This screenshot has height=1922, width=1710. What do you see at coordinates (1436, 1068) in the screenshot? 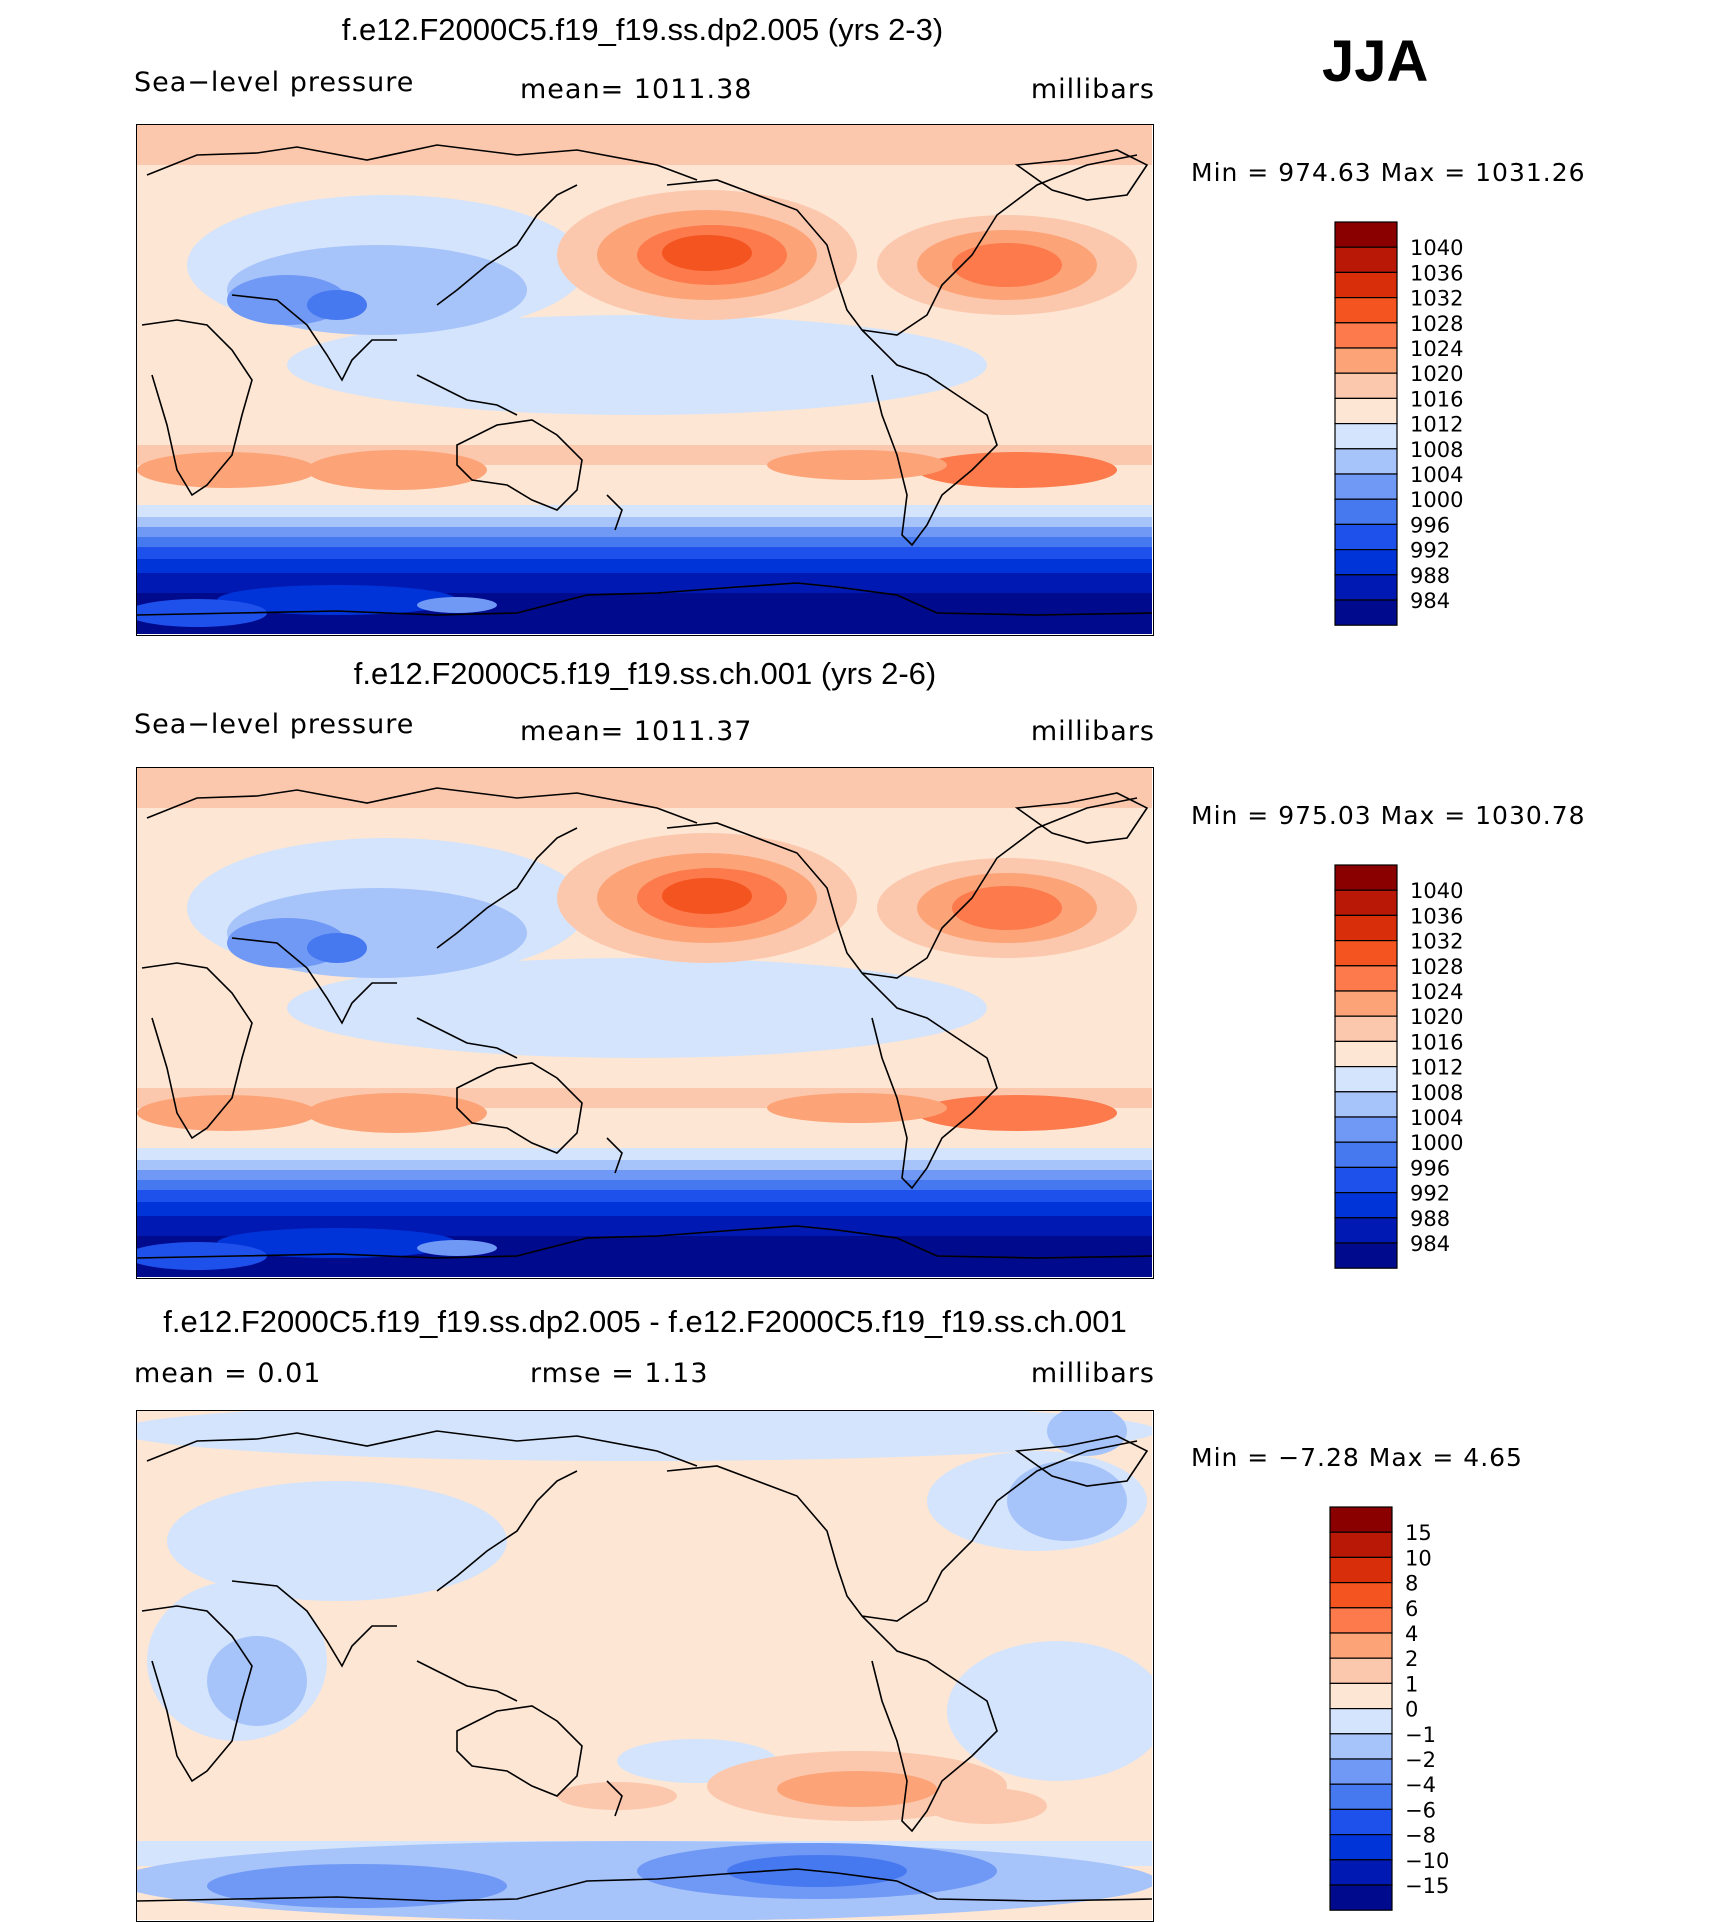
I see `legend2-label: 1012` at bounding box center [1436, 1068].